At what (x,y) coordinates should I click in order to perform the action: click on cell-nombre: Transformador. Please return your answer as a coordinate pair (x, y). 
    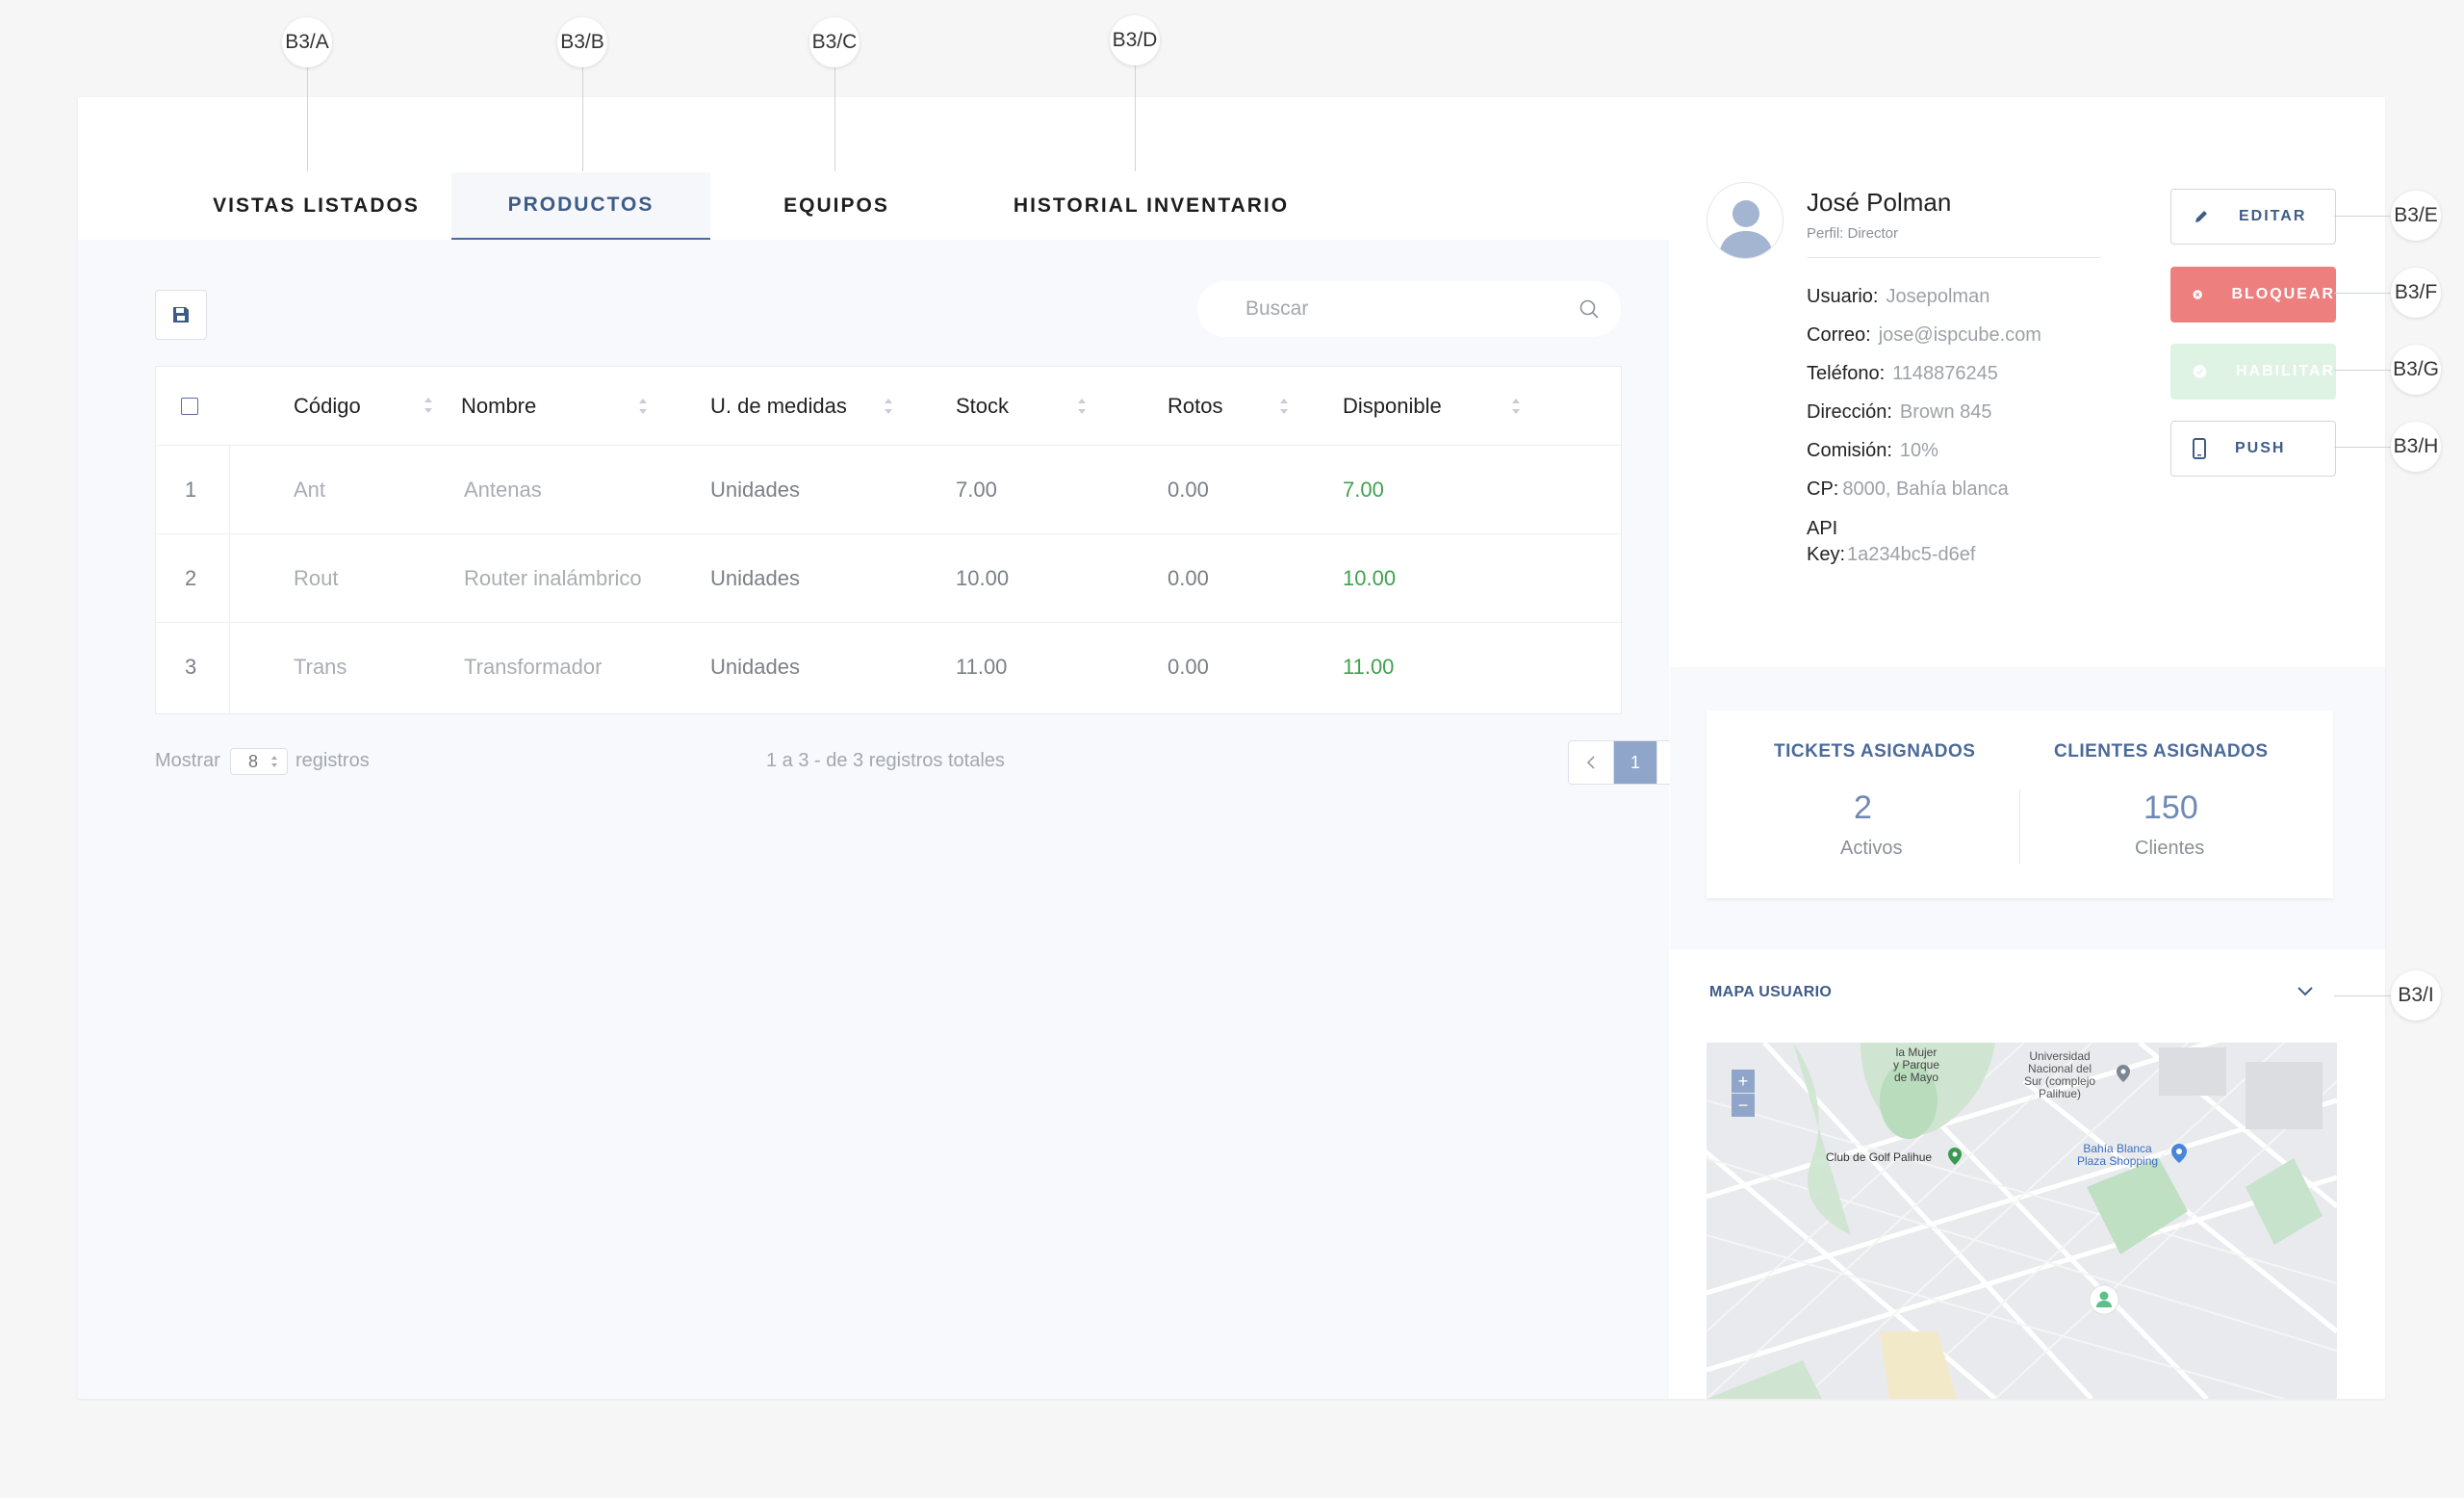
    Looking at the image, I should click on (533, 667).